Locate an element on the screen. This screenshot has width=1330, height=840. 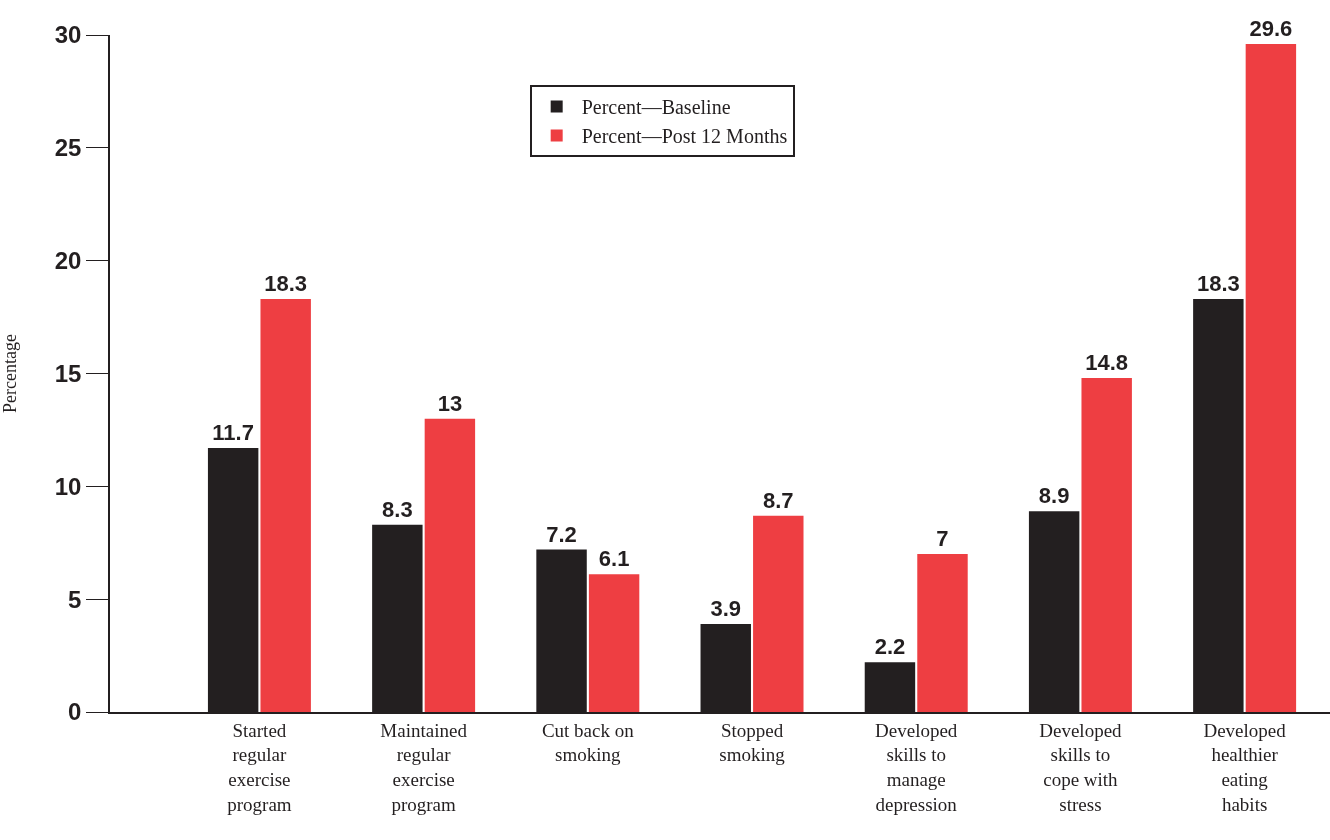
x-tick-label: Developed healthier eating habits is located at coordinates (1245, 767).